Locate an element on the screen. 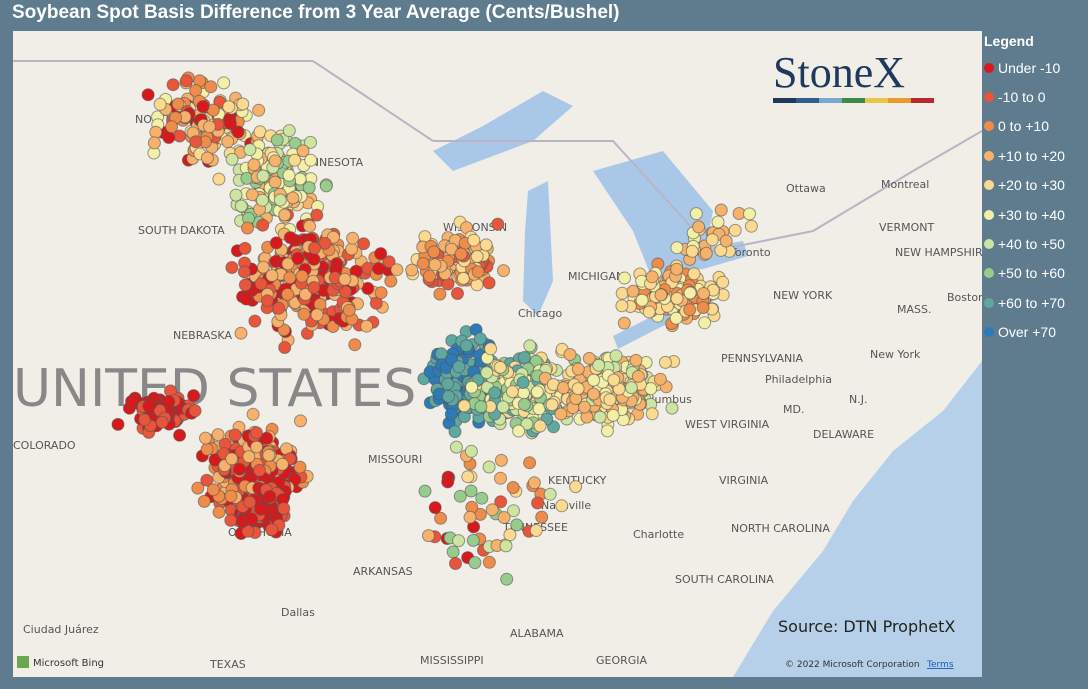  legend-label: +20 to +30 is located at coordinates (1031, 185).